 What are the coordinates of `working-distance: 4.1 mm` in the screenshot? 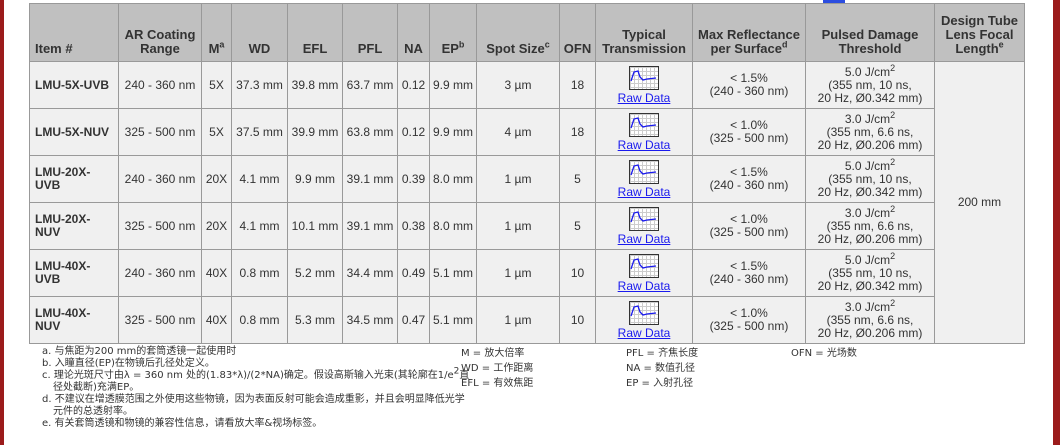 It's located at (259, 179).